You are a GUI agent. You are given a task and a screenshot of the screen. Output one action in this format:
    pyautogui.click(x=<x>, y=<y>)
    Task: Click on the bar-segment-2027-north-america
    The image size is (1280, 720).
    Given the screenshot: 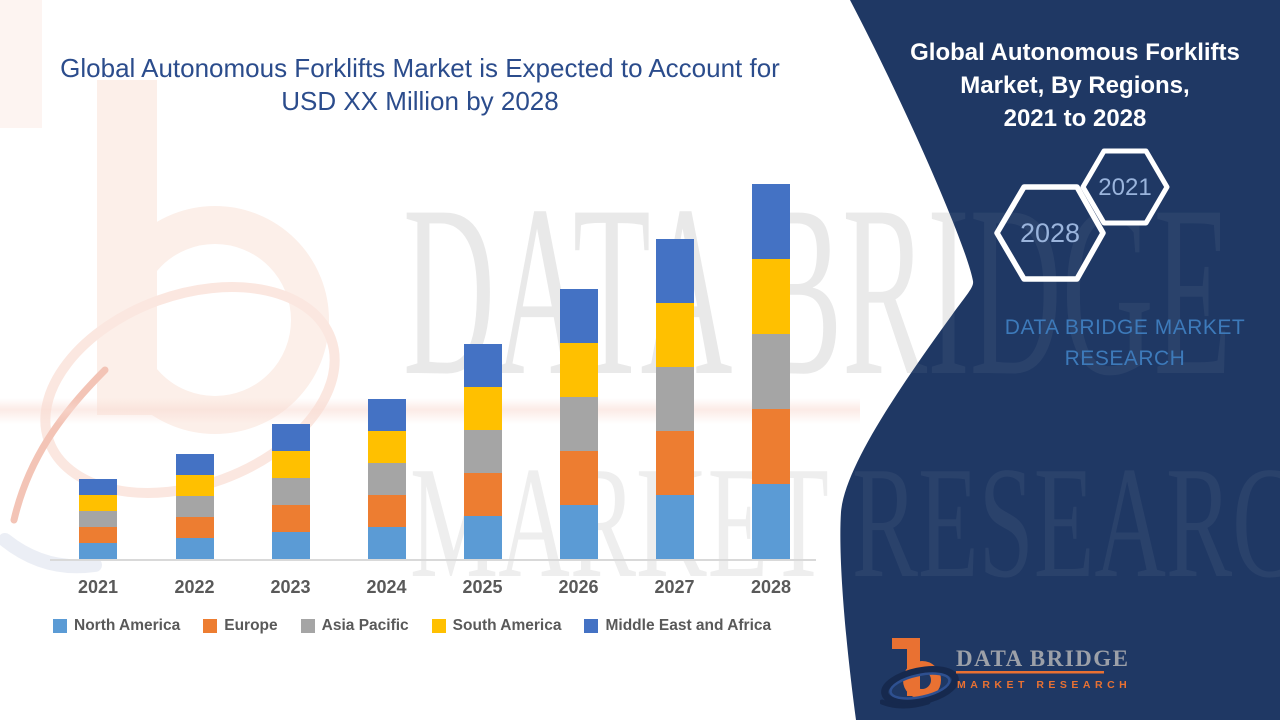 What is the action you would take?
    pyautogui.click(x=674, y=527)
    